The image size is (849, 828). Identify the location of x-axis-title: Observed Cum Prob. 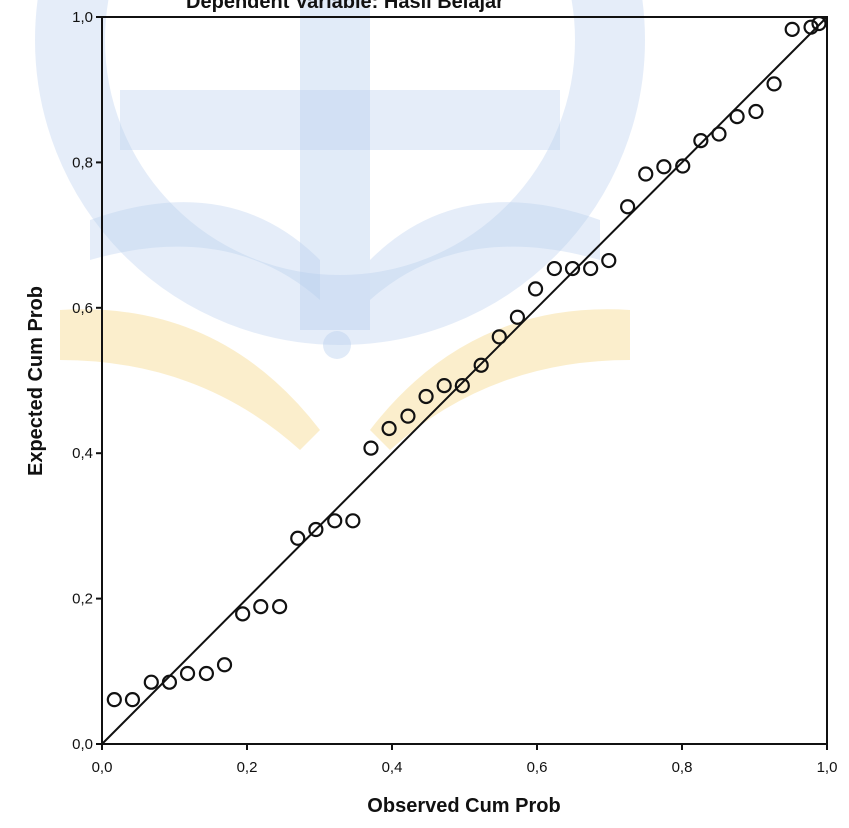
(463, 806).